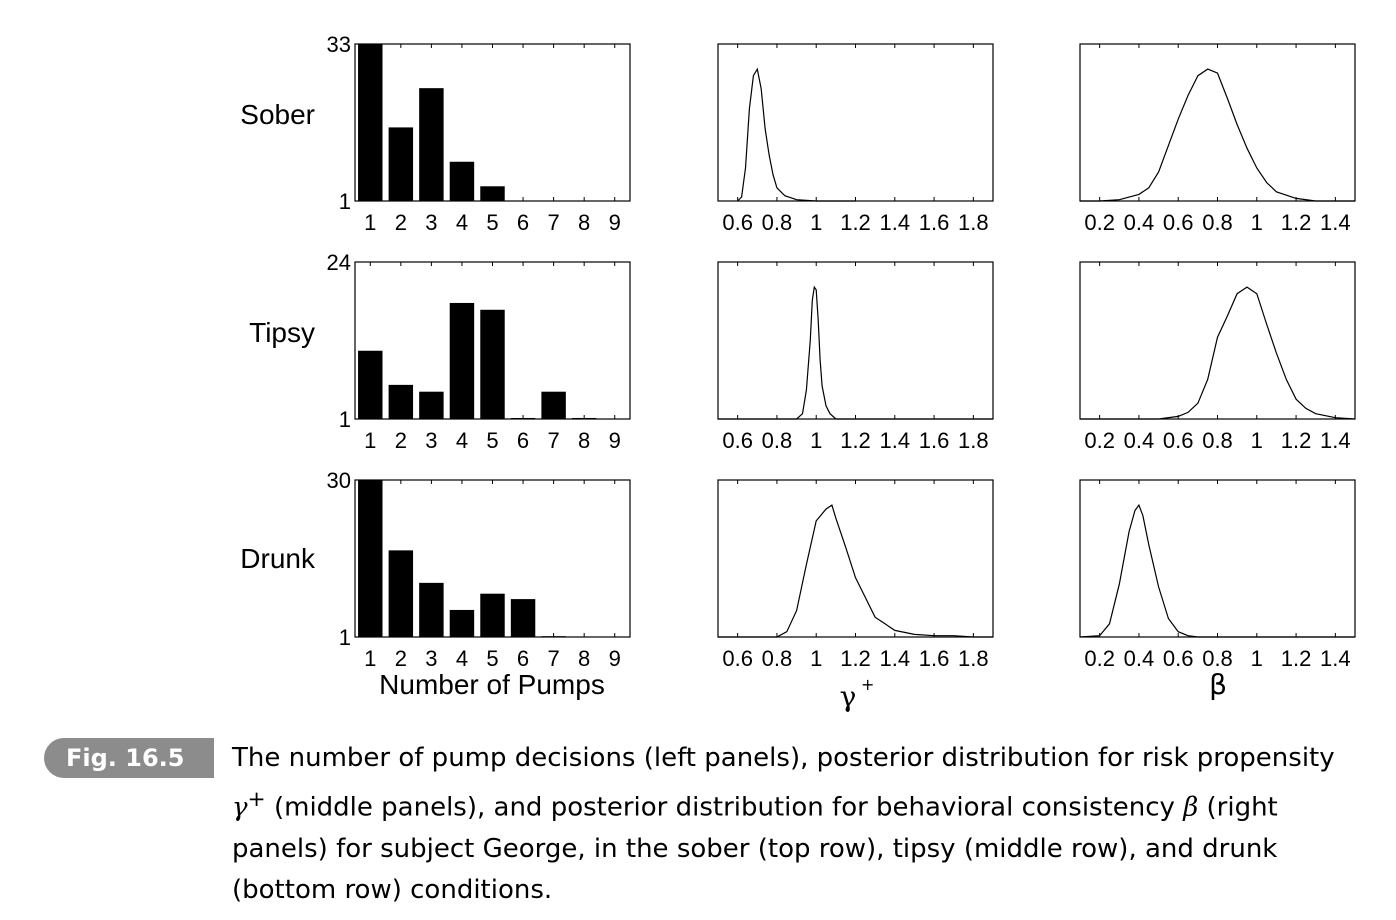 This screenshot has width=1396, height=920. I want to click on row-label: Sober, so click(277, 114).